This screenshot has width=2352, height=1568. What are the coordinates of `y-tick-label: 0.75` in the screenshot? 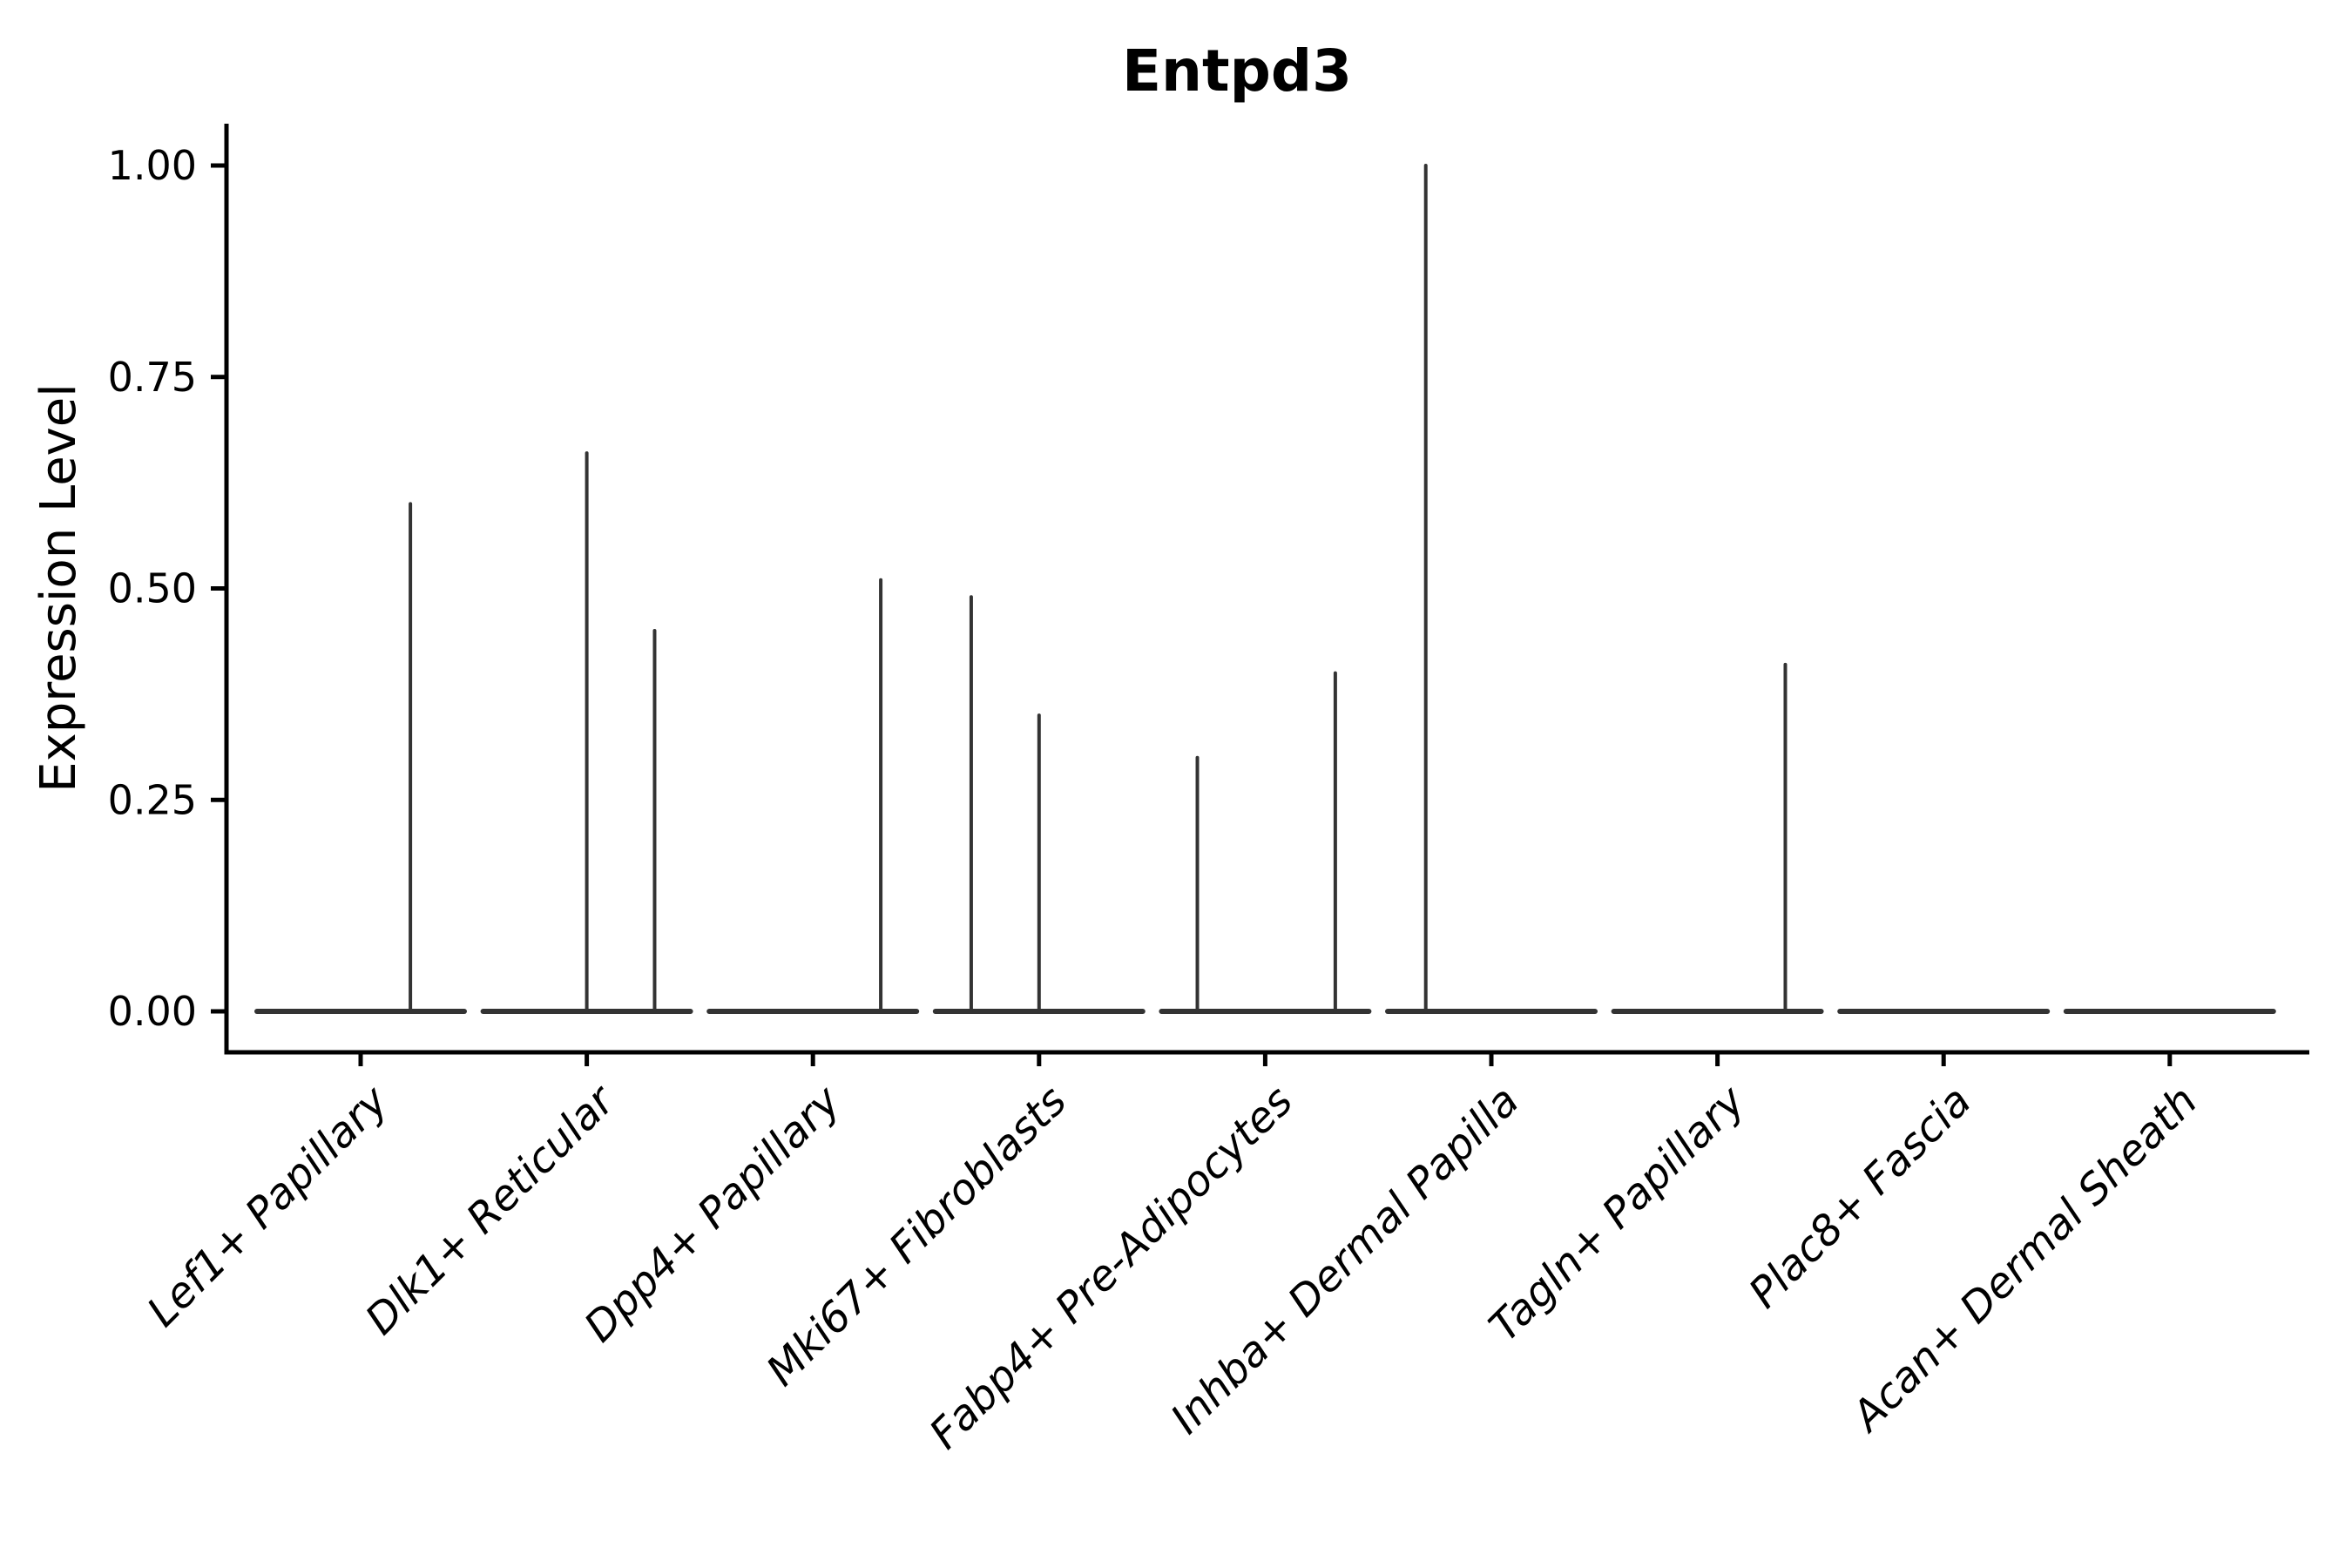 It's located at (152, 378).